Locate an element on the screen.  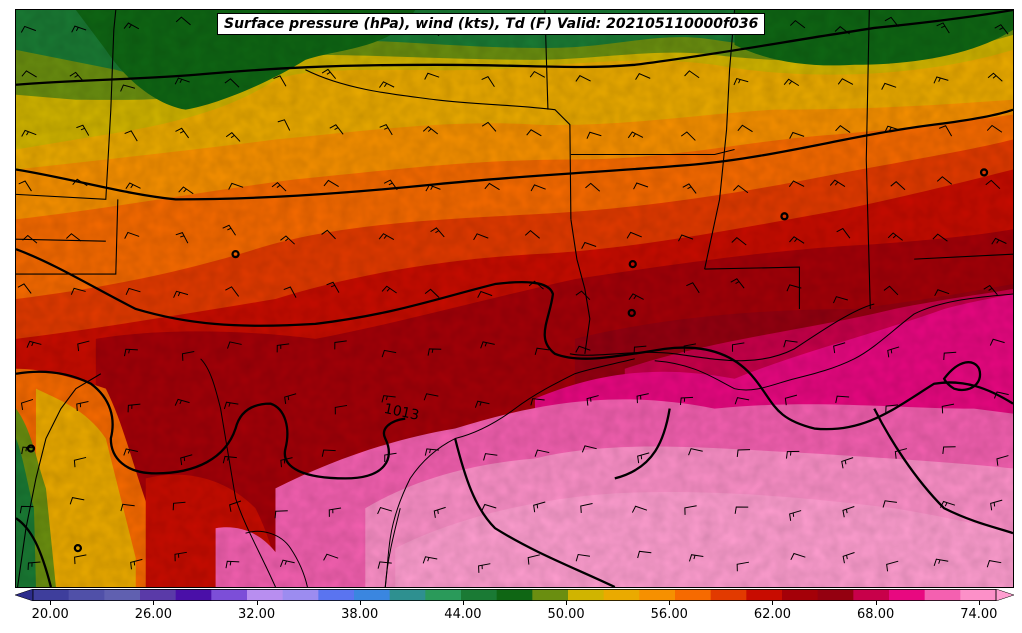
colorbar-min-extension is located at coordinates (24, 595).